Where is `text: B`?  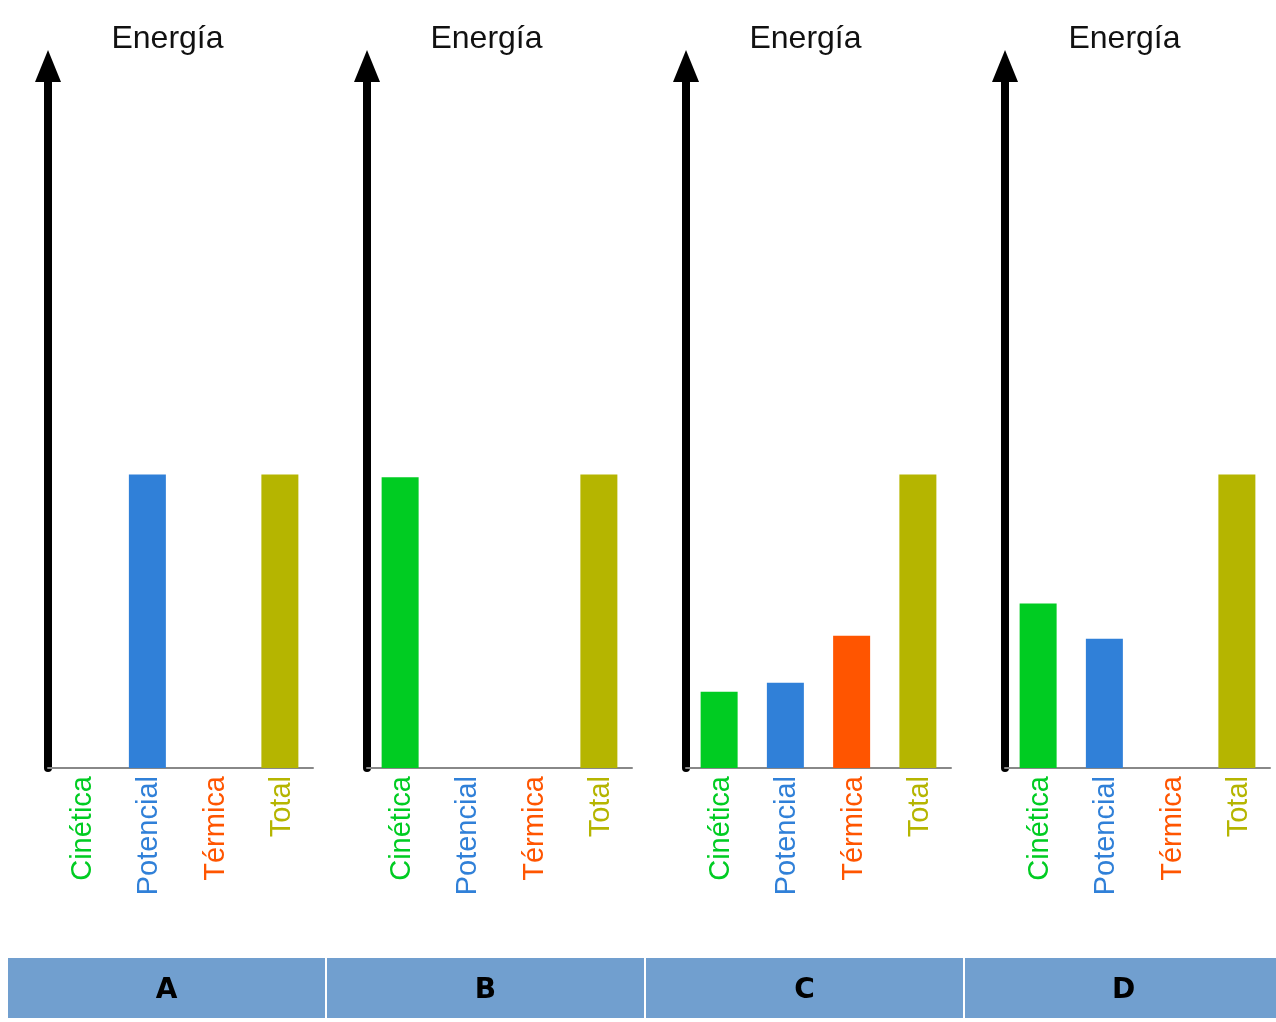 text: B is located at coordinates (486, 988).